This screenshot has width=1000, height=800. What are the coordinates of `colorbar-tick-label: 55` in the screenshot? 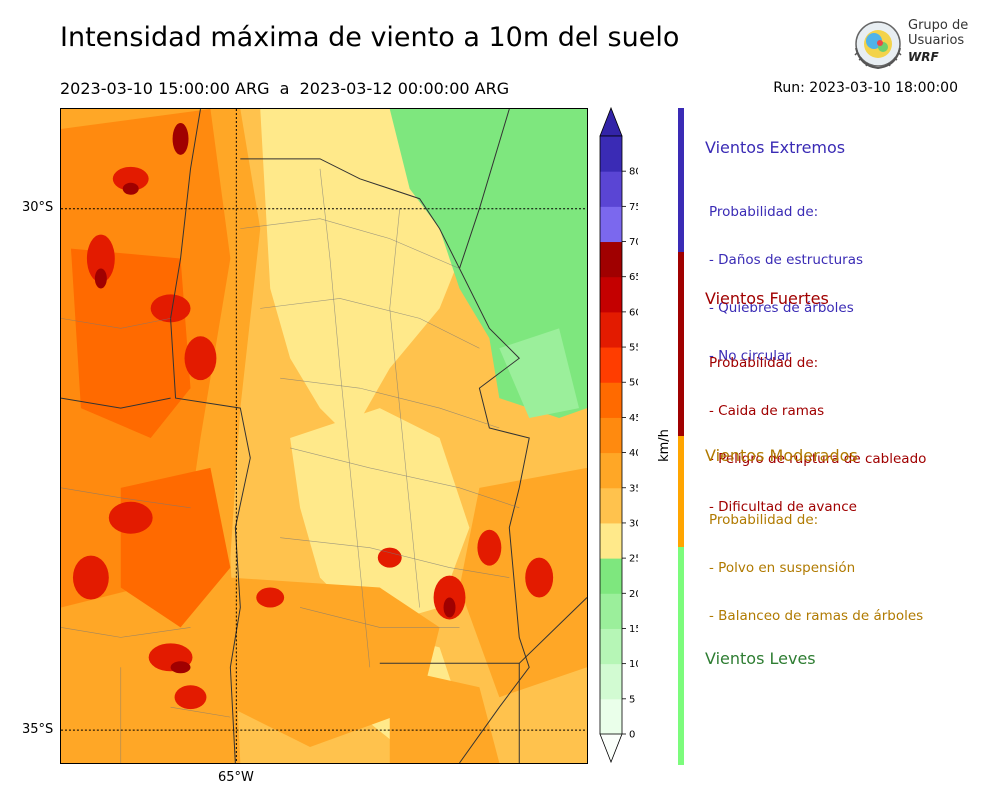 It's located at (633, 348).